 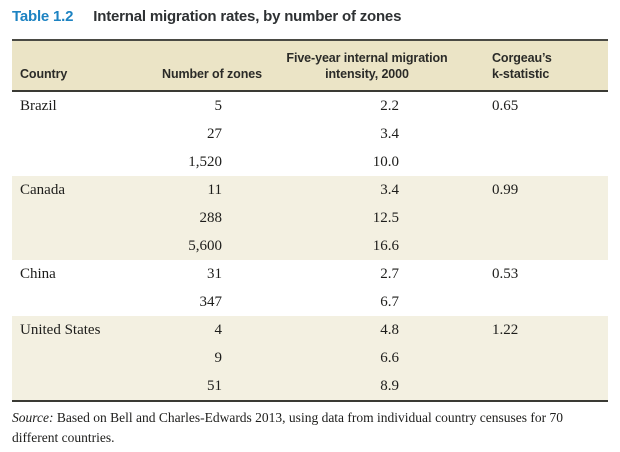 What do you see at coordinates (310, 329) in the screenshot?
I see `table-row: United States 4 4.8 1.22` at bounding box center [310, 329].